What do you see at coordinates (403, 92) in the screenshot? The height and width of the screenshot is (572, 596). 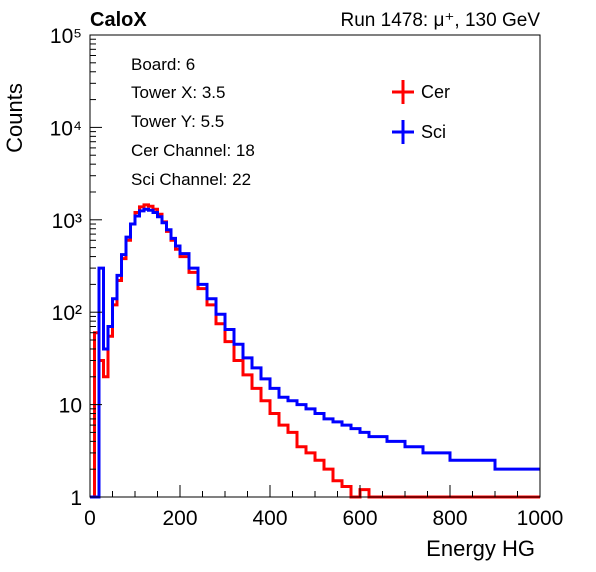 I see `legend-marker-cer` at bounding box center [403, 92].